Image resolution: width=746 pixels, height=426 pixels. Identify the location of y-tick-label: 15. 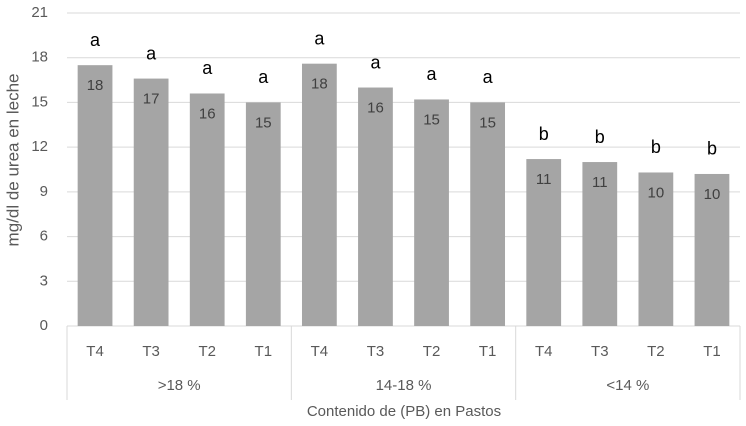
(39, 101).